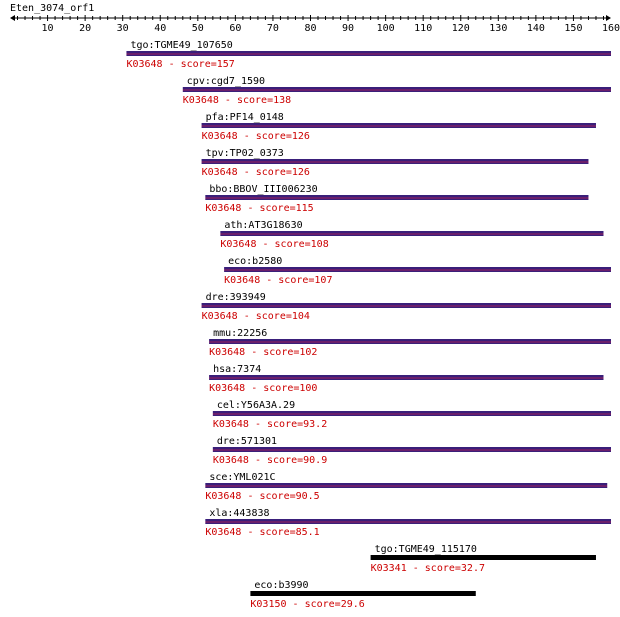 The height and width of the screenshot is (617, 620). Describe the element at coordinates (236, 297) in the screenshot. I see `hit-name: dre:393949` at that location.